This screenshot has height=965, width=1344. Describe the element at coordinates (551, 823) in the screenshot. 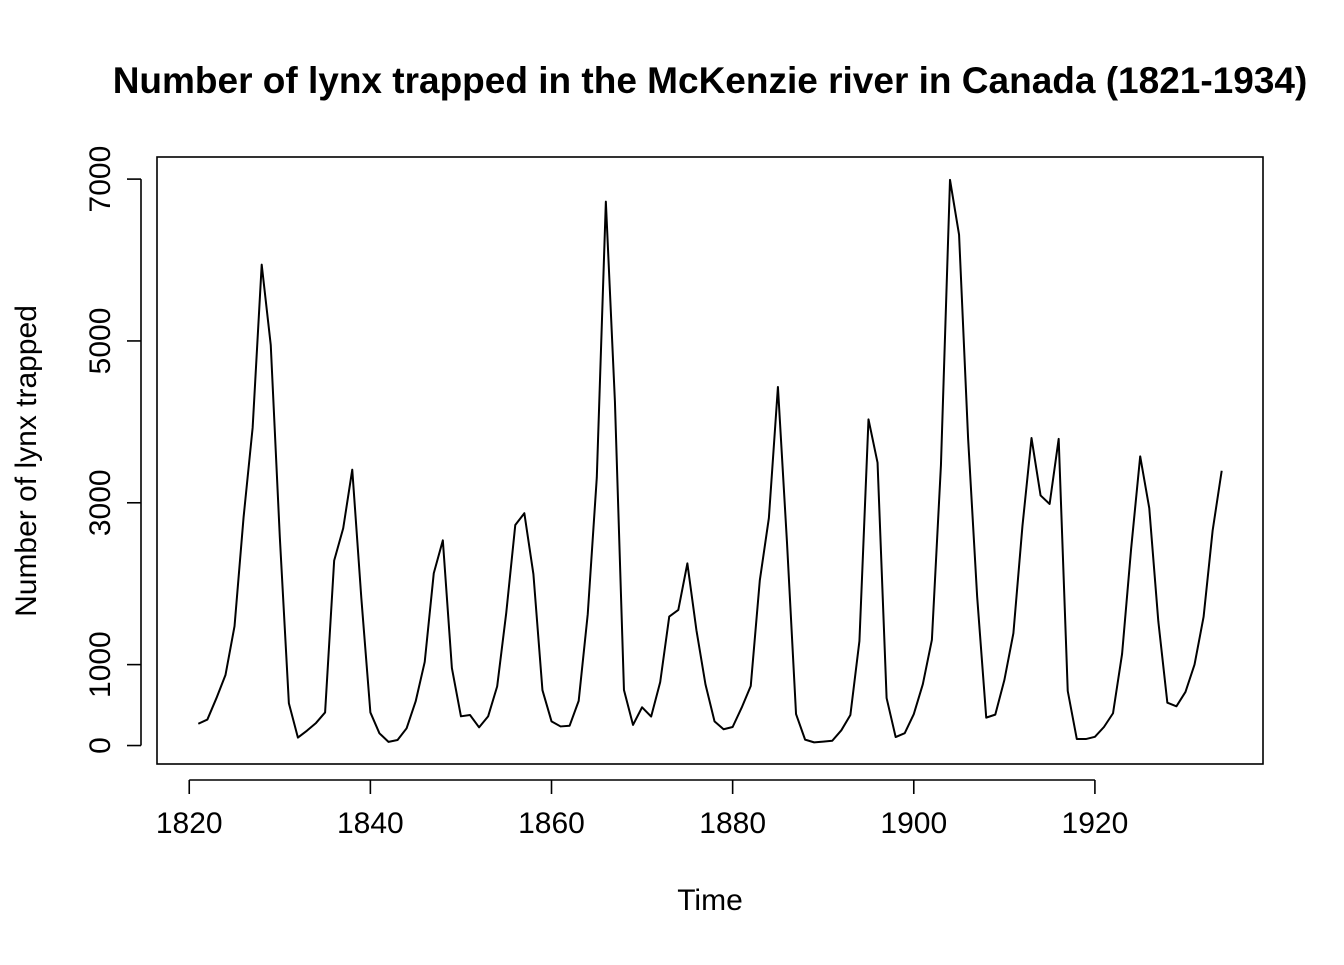

I see `x-tick-label: 1860` at that location.